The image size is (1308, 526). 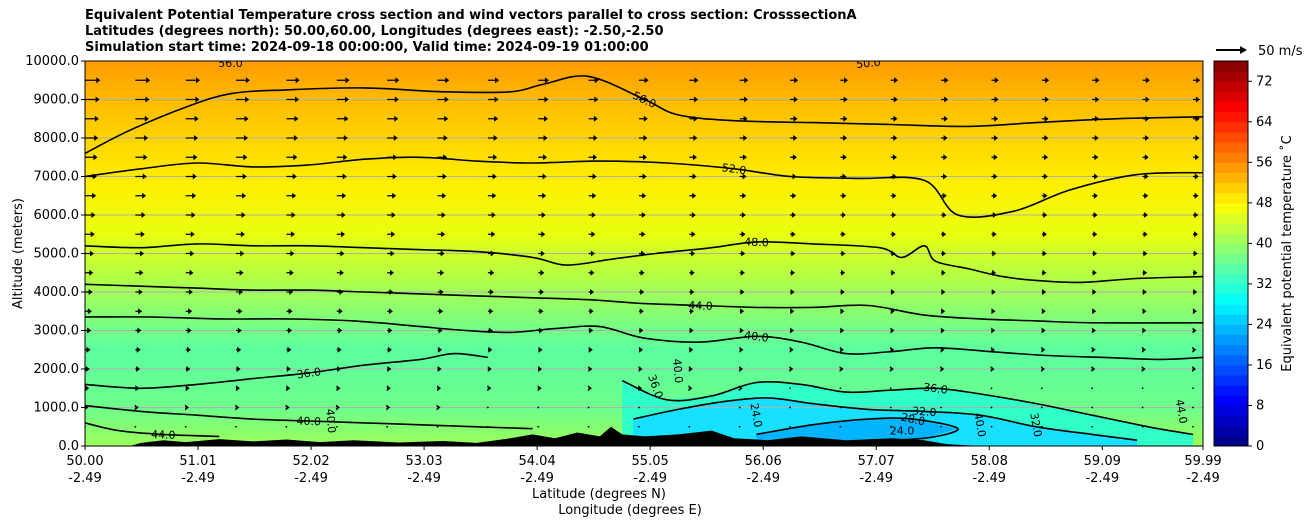 I want to click on contour-label-1: 52.0, so click(x=734, y=169).